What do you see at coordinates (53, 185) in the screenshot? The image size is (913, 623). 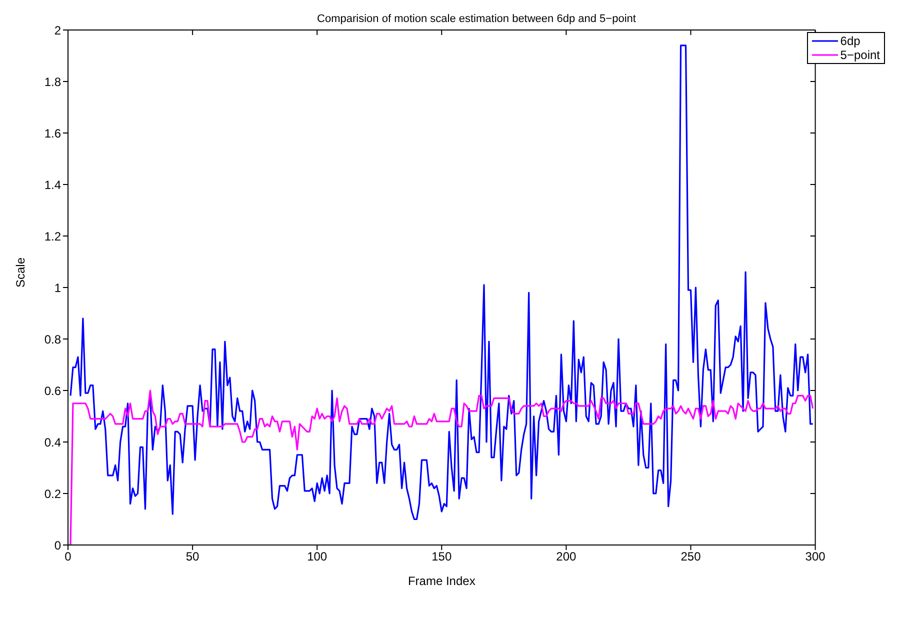 I see `y-tick-label: 1.4` at bounding box center [53, 185].